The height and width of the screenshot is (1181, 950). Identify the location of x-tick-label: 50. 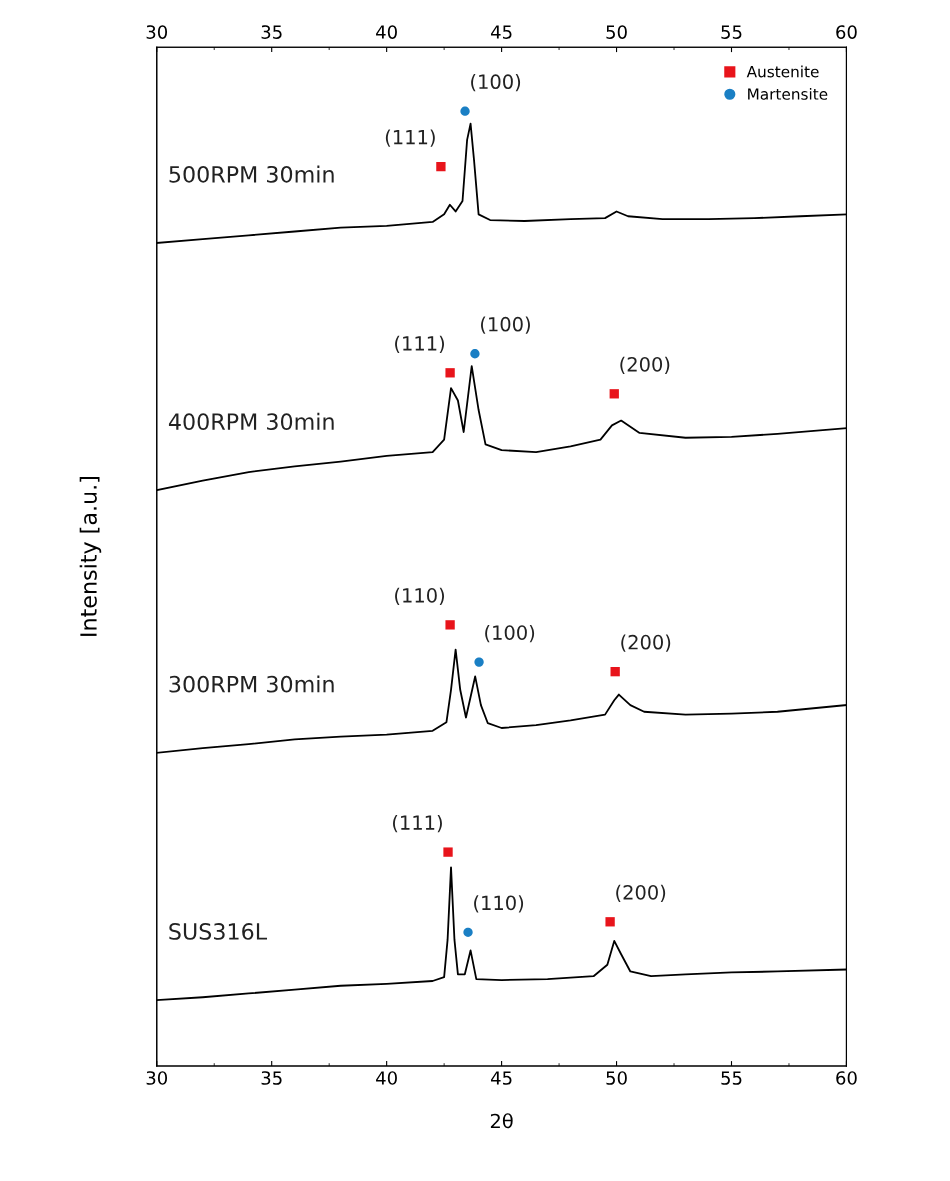
(616, 1078).